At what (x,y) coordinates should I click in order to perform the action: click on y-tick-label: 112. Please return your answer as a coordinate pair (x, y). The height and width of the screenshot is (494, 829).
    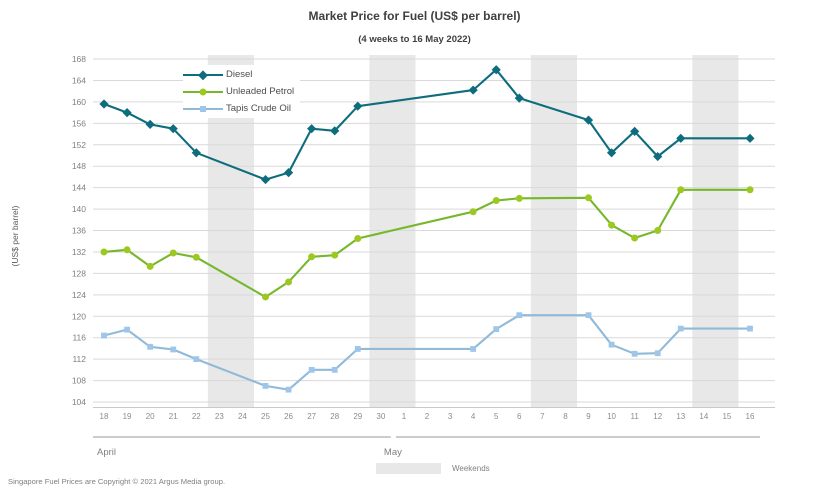
    Looking at the image, I should click on (79, 359).